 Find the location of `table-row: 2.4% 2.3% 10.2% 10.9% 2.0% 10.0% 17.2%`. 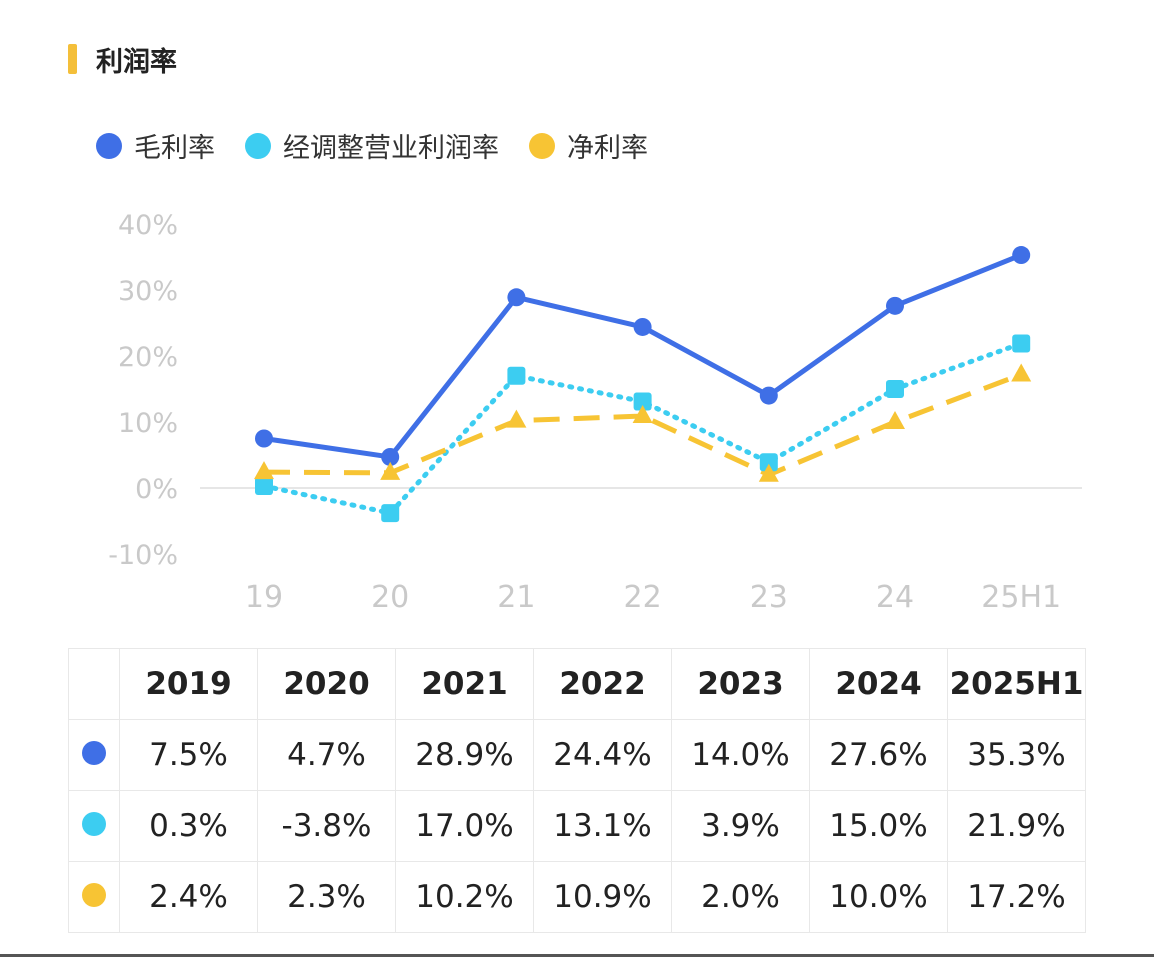

table-row: 2.4% 2.3% 10.2% 10.9% 2.0% 10.0% 17.2% is located at coordinates (577, 897).